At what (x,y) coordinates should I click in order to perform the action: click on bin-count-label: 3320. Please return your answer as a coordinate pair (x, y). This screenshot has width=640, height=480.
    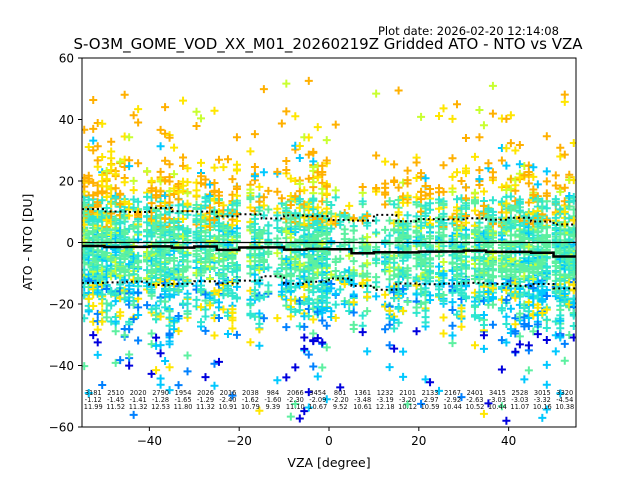
    Looking at the image, I should click on (564, 393).